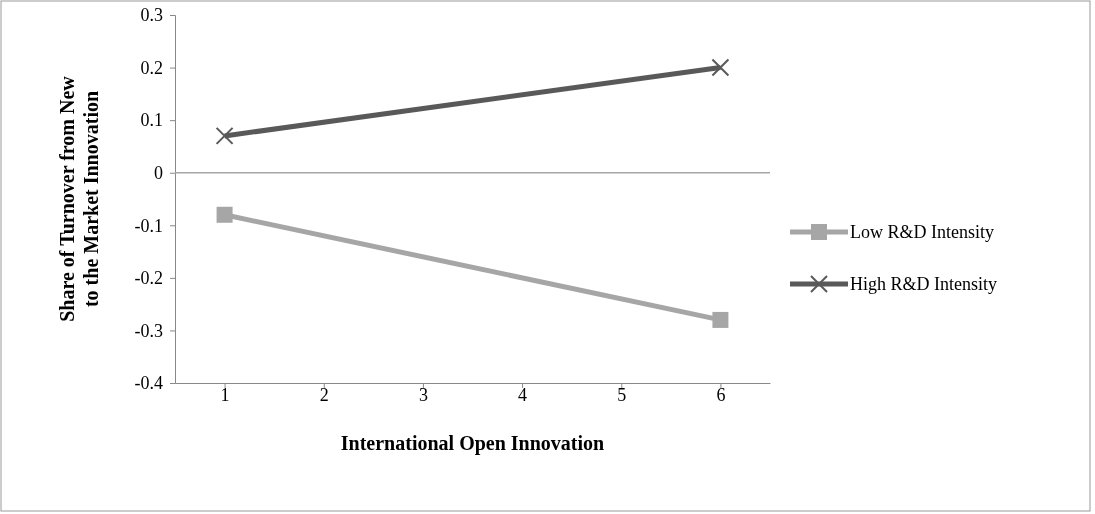 The width and height of the screenshot is (1095, 514). What do you see at coordinates (79, 198) in the screenshot?
I see `y-axis-title: Share of Turnover from New to the Market Innovation` at bounding box center [79, 198].